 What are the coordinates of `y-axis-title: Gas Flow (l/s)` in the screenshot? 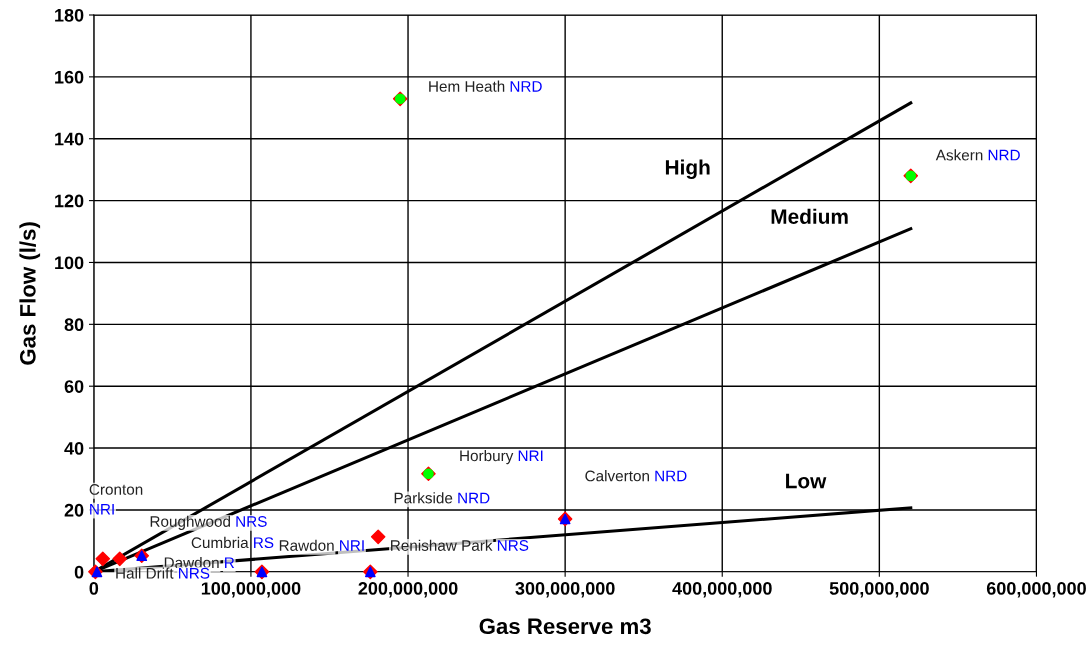 It's located at (30, 293).